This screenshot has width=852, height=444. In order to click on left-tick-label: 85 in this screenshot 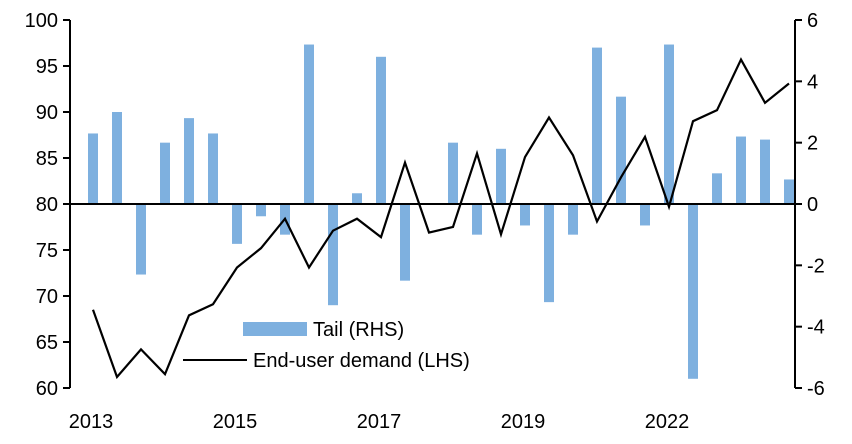, I will do `click(47, 159)`.